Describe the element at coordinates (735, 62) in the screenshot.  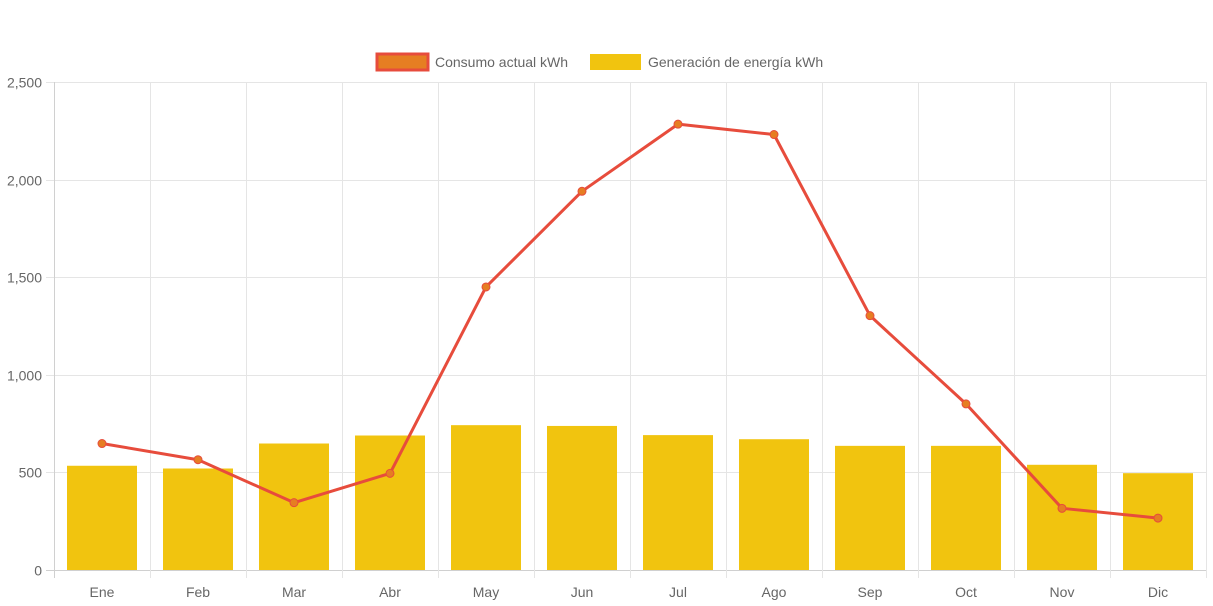
I see `legend-label-generacion: Generación de energía kWh` at that location.